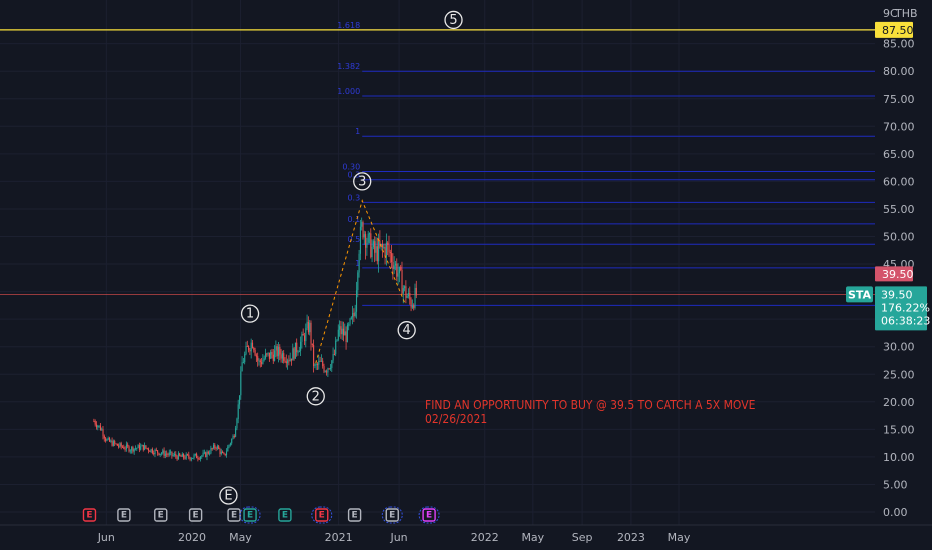 Image resolution: width=932 pixels, height=550 pixels. Describe the element at coordinates (485, 537) in the screenshot. I see `x-tick-label: 2022` at that location.